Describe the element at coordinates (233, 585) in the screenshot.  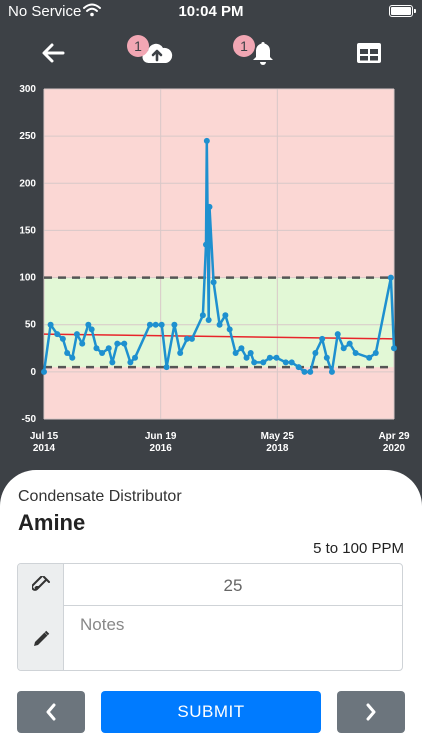
I see `reading-value-input` at that location.